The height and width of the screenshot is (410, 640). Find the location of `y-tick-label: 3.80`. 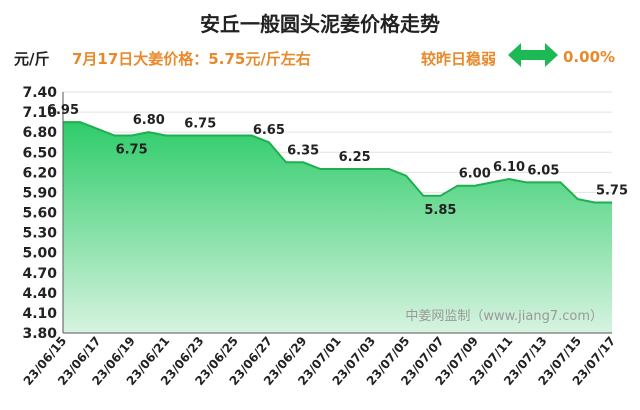

y-tick-label: 3.80 is located at coordinates (39, 334).